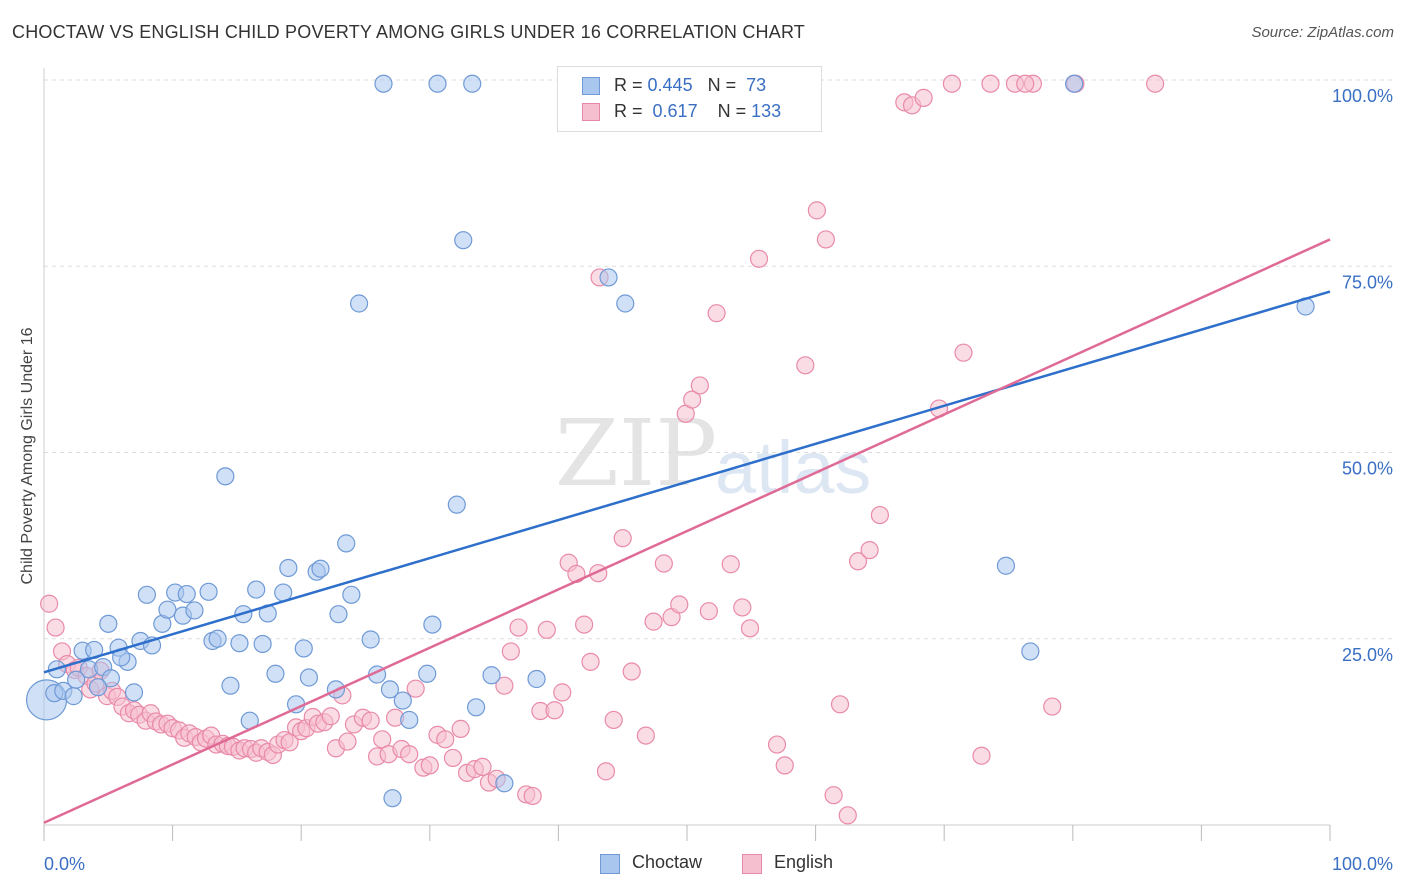 The height and width of the screenshot is (892, 1406). What do you see at coordinates (1322, 32) in the screenshot?
I see `source-label: Source: ZipAtlas.com` at bounding box center [1322, 32].